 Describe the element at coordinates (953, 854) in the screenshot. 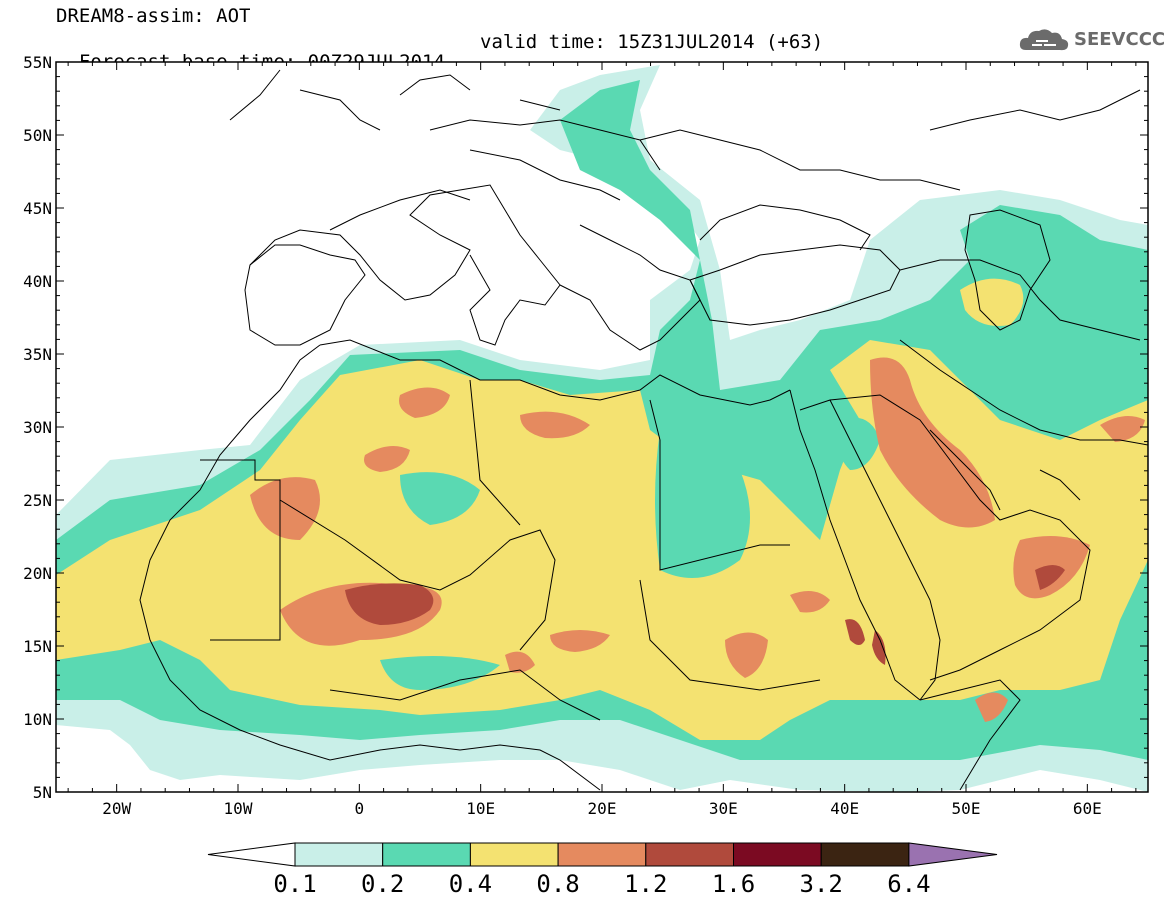

I see `colorbar-over-arrow` at that location.